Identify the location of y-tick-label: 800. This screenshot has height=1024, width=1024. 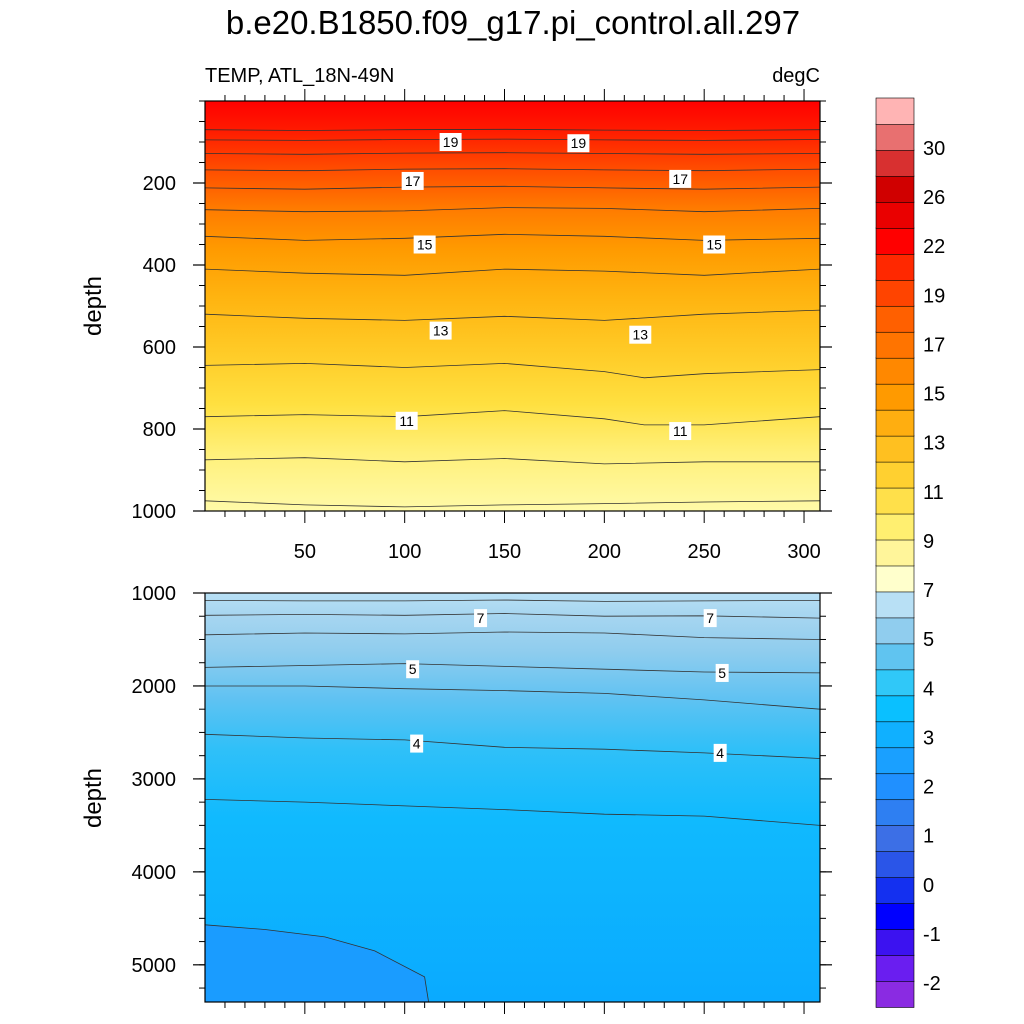
(159, 430).